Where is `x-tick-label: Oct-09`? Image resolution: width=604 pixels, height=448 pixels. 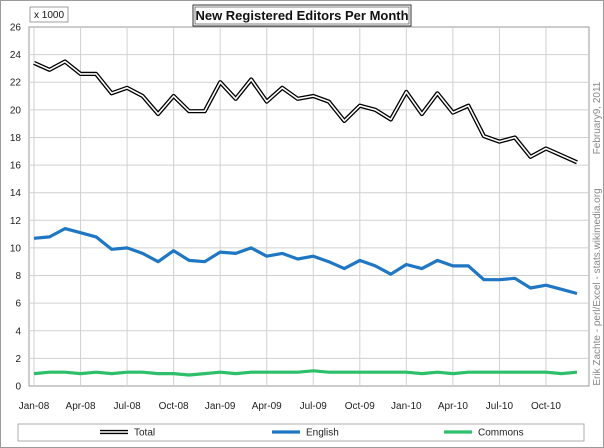
x-tick-label: Oct-09 is located at coordinates (360, 406).